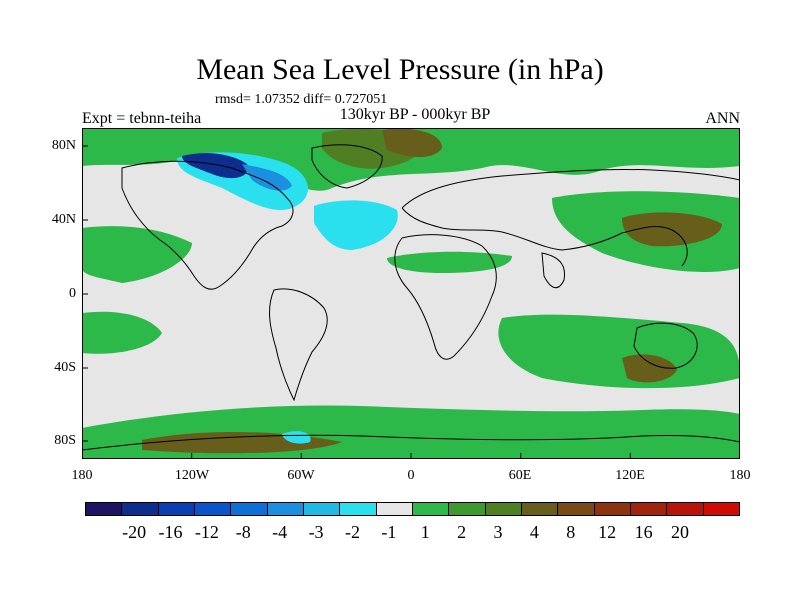 This screenshot has height=600, width=800. Describe the element at coordinates (142, 118) in the screenshot. I see `experiment-label: Expt = tebnn-teiha` at that location.